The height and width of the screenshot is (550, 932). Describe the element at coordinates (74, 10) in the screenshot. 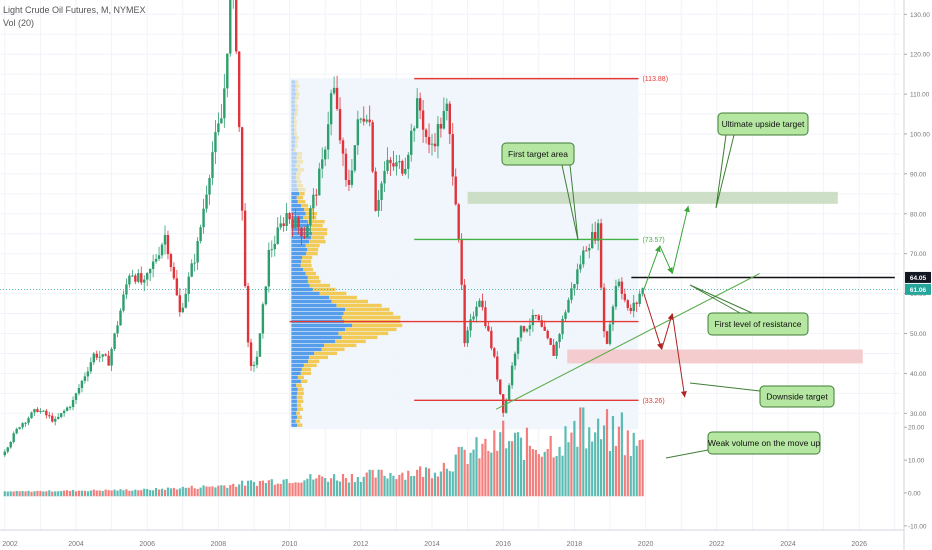

I see `chart-title: Light Crude Oil Futures, M, NYMEX` at that location.